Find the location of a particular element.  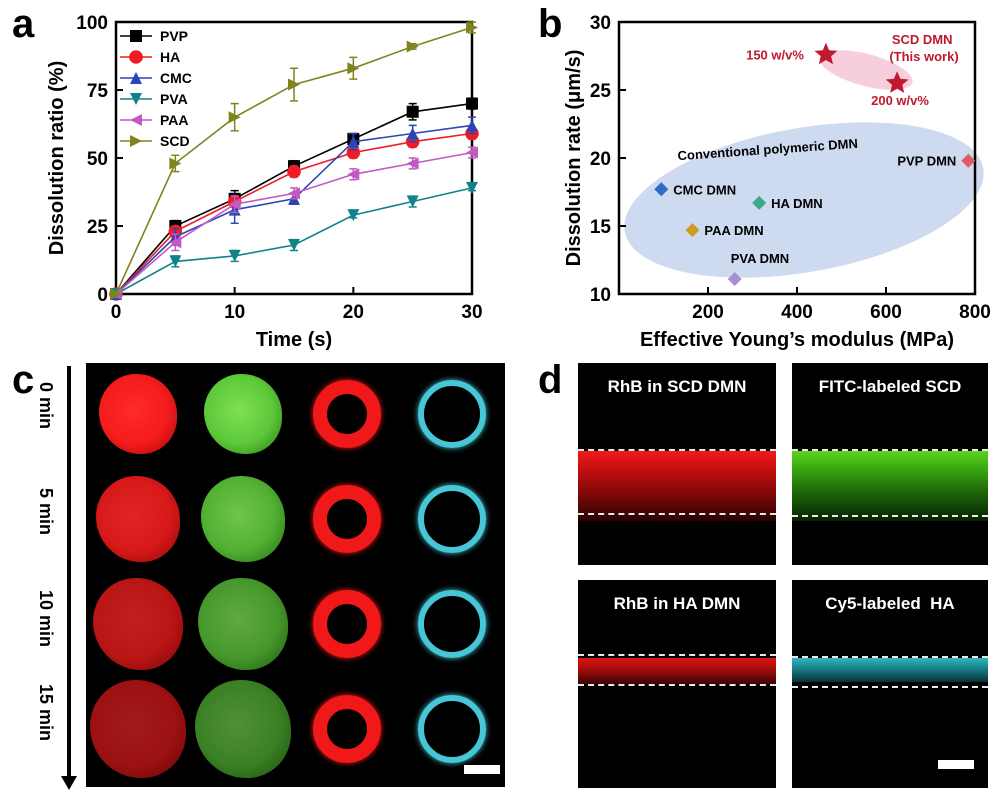

image-tile-red-network-t1 is located at coordinates (348, 520).